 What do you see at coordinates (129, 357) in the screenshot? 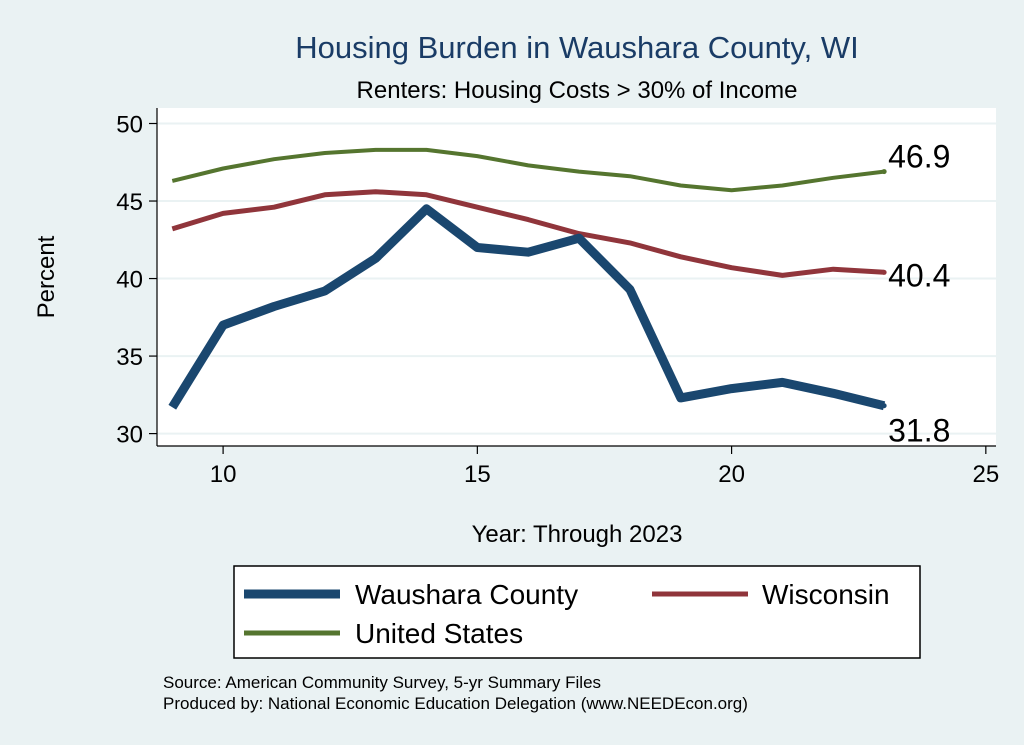
I see `y-tick-label-35: 35` at bounding box center [129, 357].